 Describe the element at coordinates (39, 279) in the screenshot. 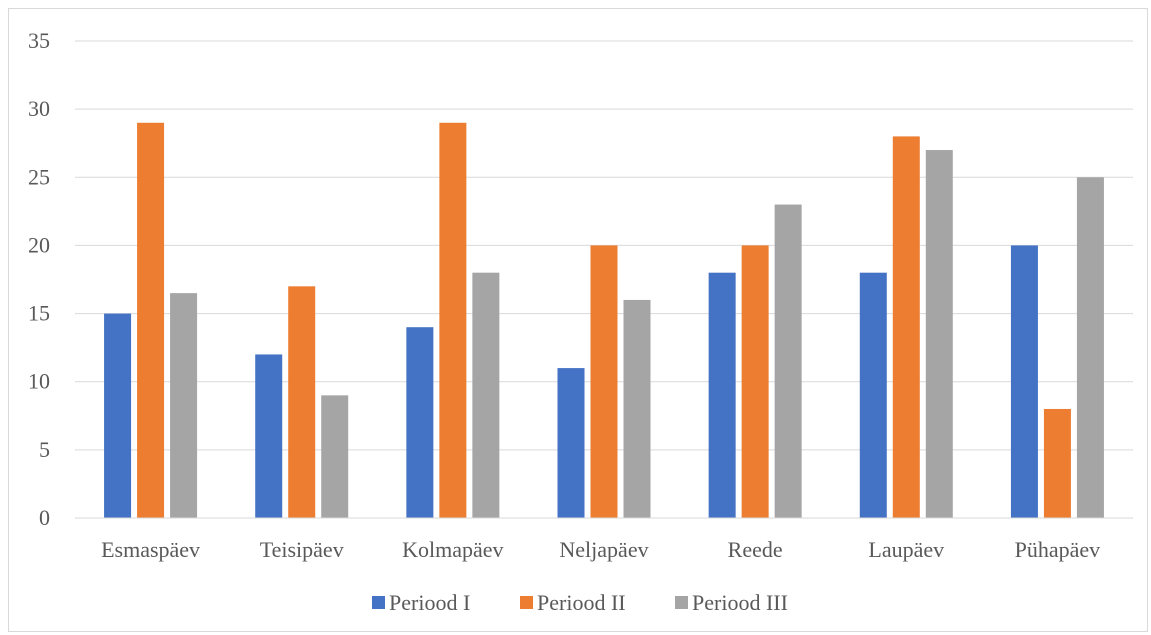

I see `y-axis-tick-labels: 0 5 10 15 20 25 30 35` at that location.